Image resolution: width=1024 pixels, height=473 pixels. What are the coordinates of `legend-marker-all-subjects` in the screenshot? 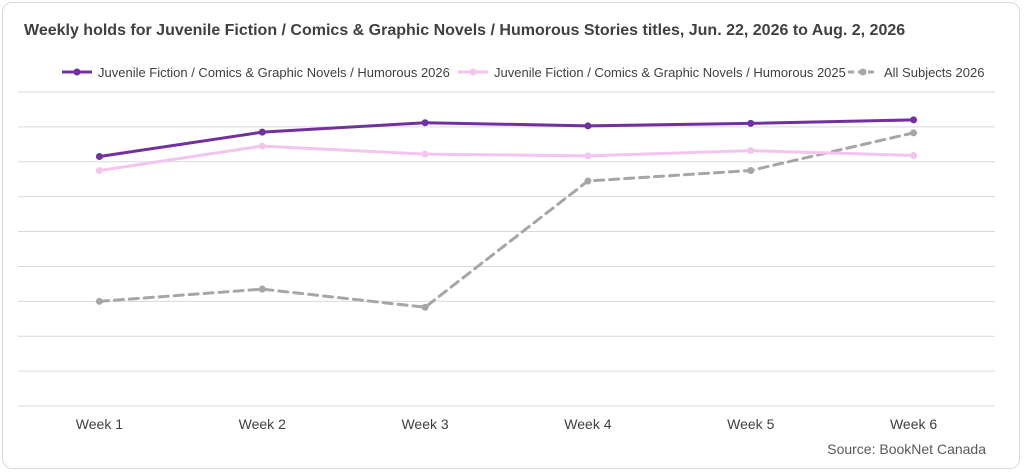 It's located at (863, 72).